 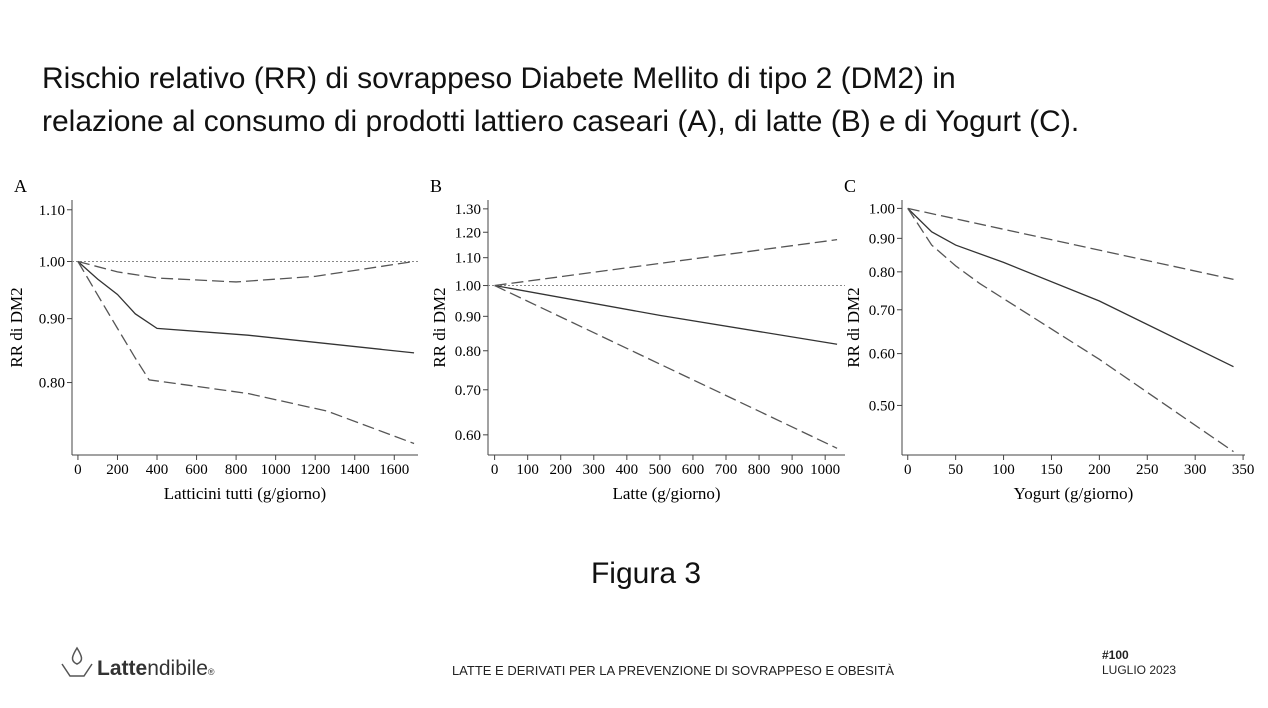 What do you see at coordinates (850, 186) in the screenshot?
I see `panel-letter: C` at bounding box center [850, 186].